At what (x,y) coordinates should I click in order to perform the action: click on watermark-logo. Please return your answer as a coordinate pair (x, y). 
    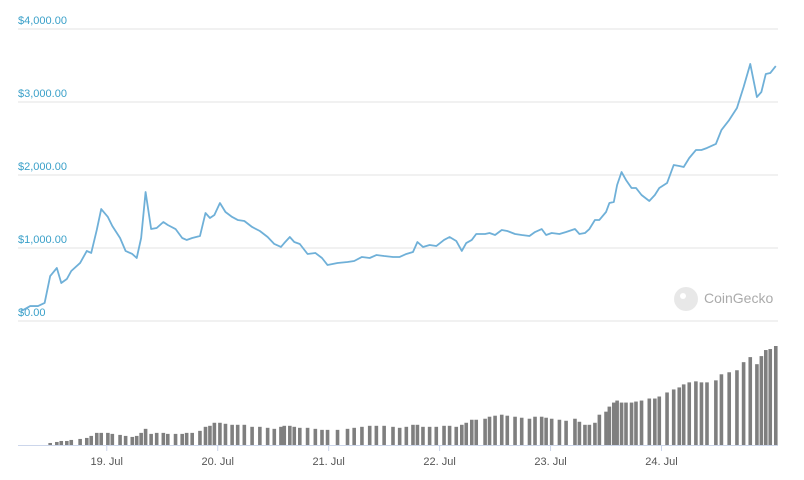
    Looking at the image, I should click on (686, 299).